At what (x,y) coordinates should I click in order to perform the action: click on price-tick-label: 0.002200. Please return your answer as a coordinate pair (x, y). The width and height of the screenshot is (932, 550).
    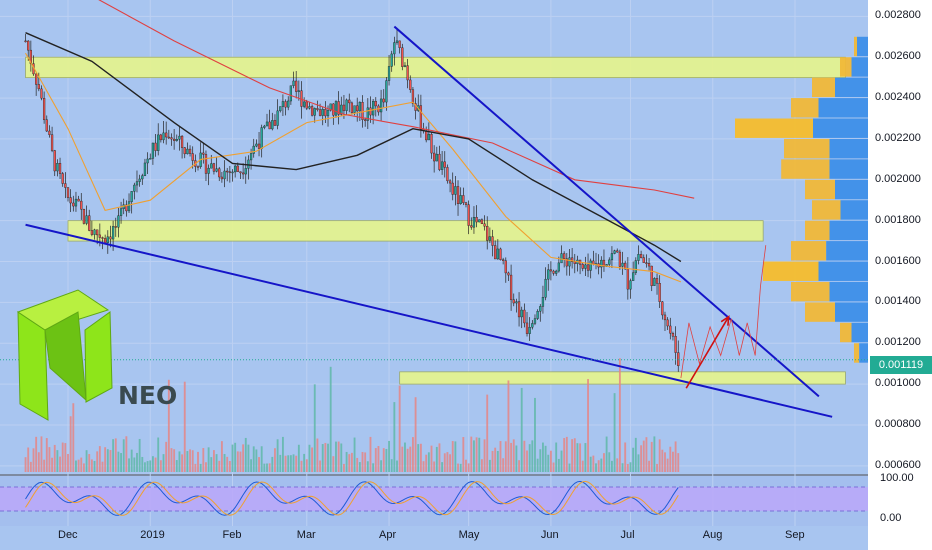
    Looking at the image, I should click on (898, 137).